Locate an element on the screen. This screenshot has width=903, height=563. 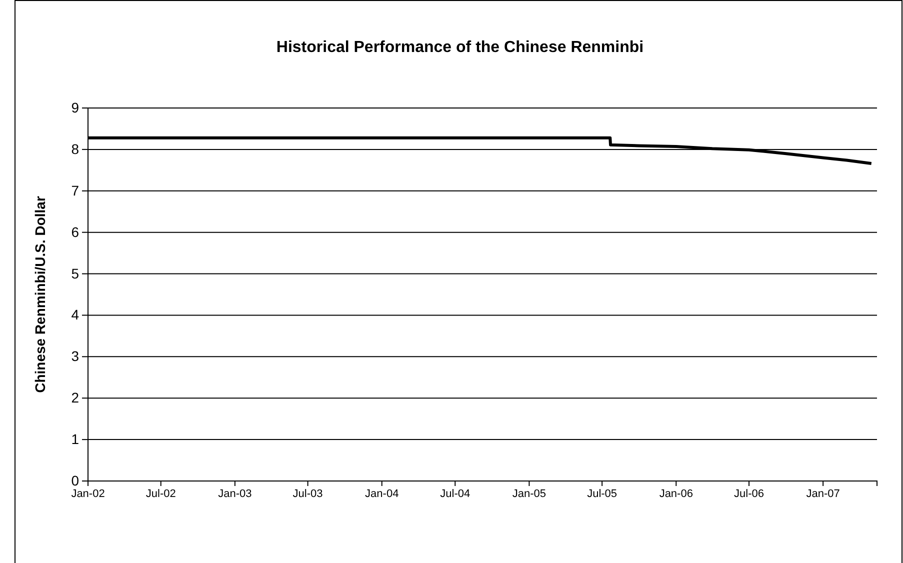
y-tick-label: 0 is located at coordinates (75, 480).